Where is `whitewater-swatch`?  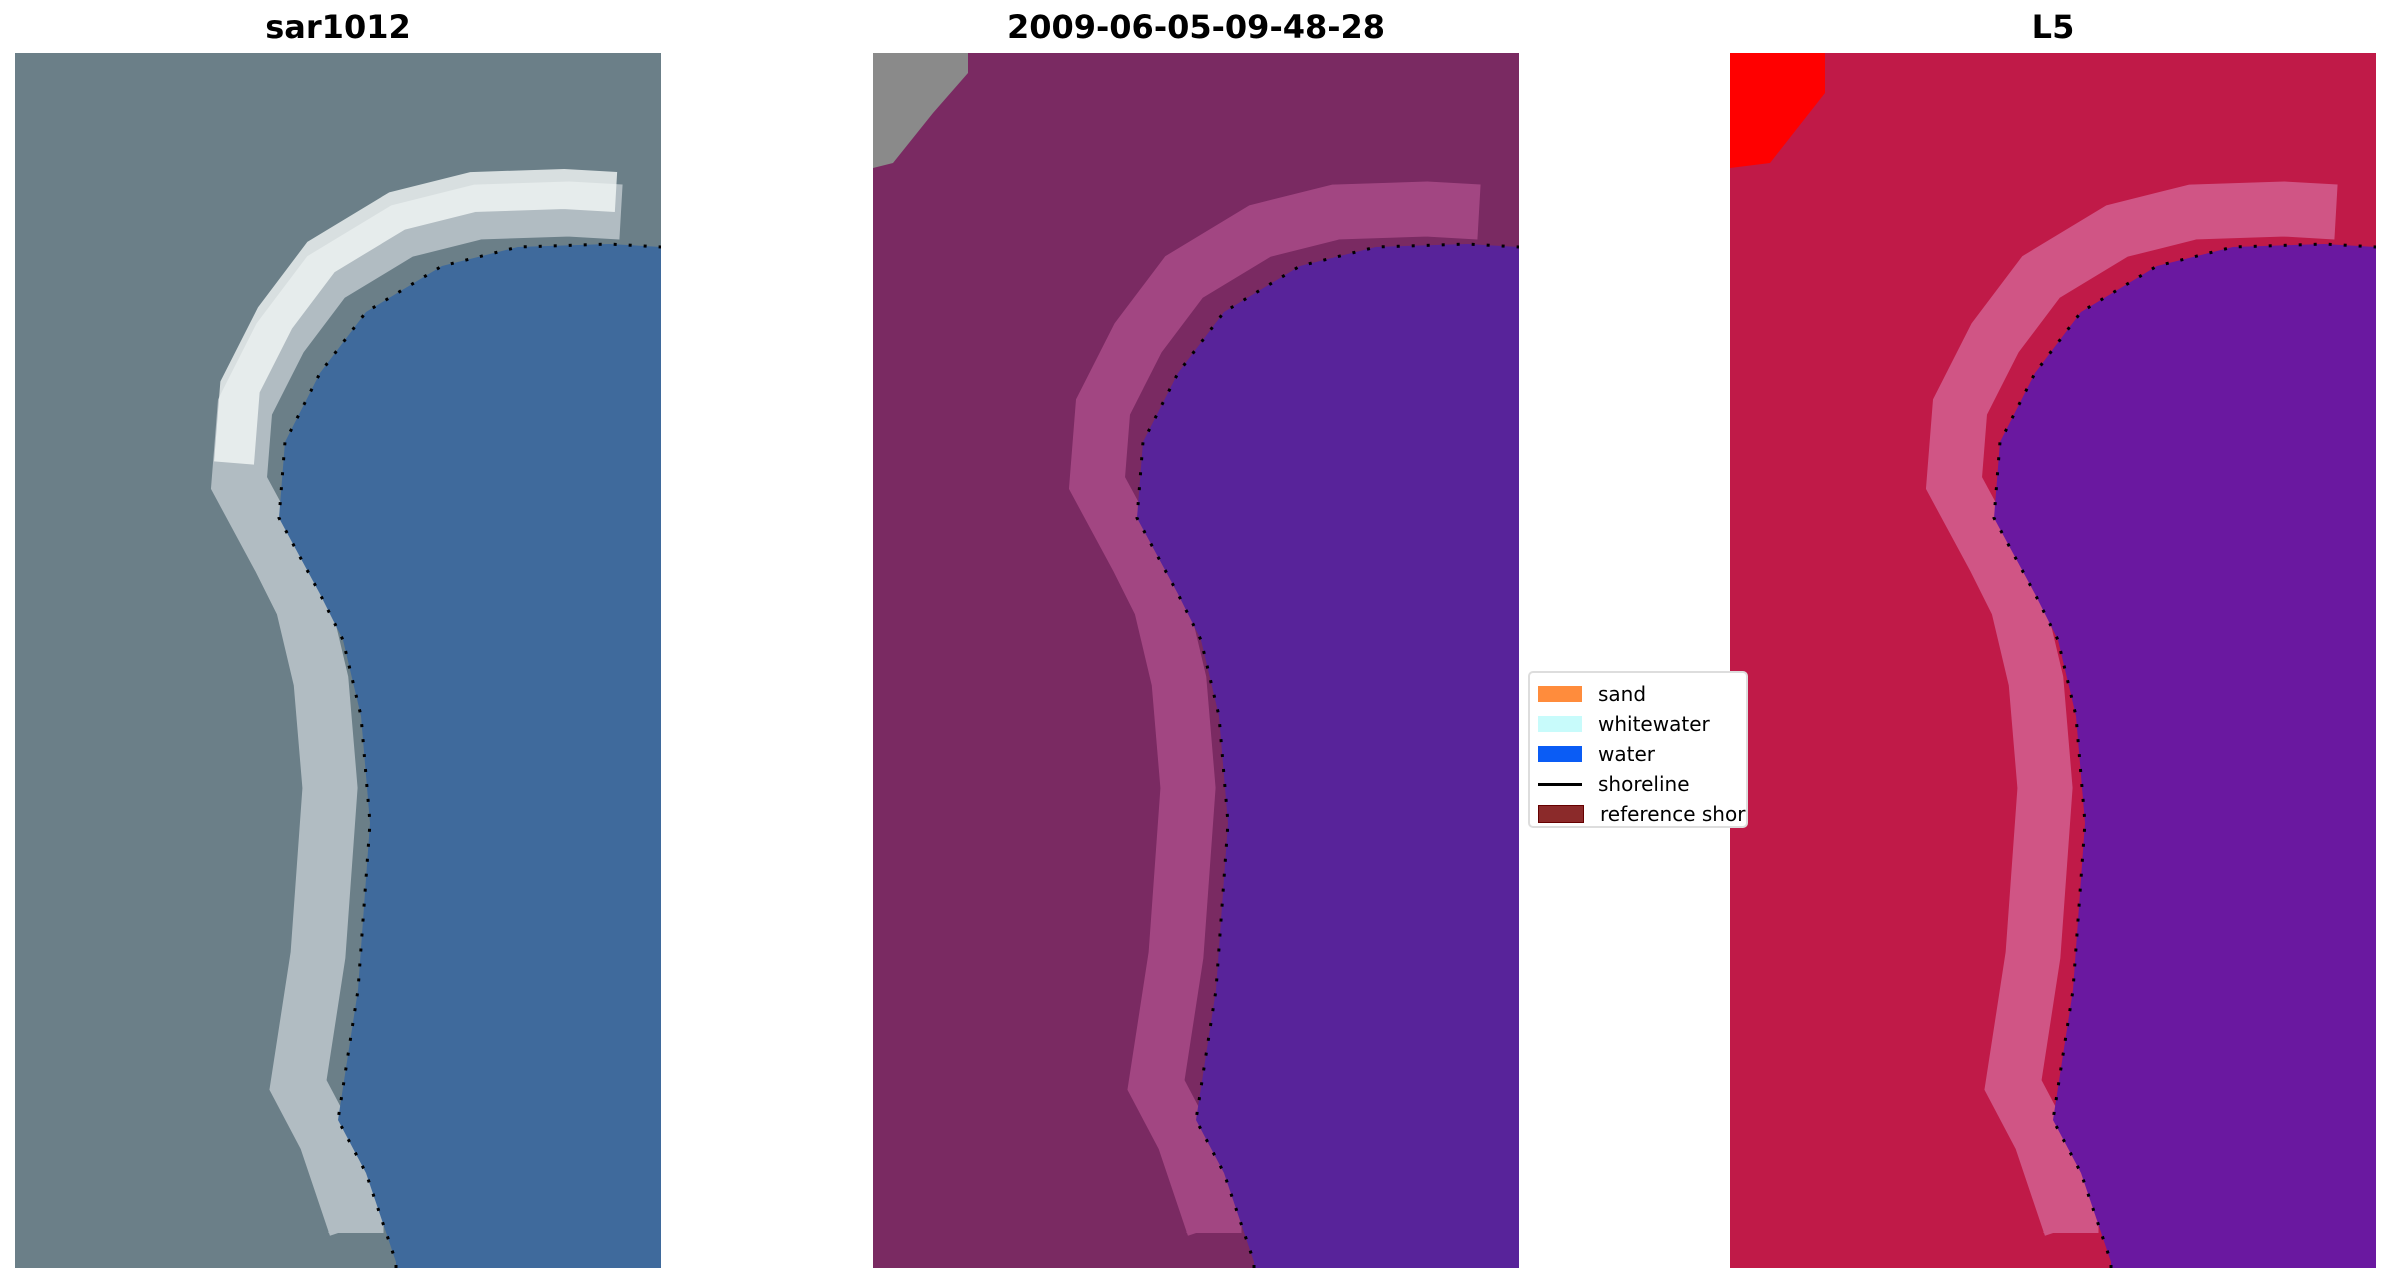 whitewater-swatch is located at coordinates (1560, 724).